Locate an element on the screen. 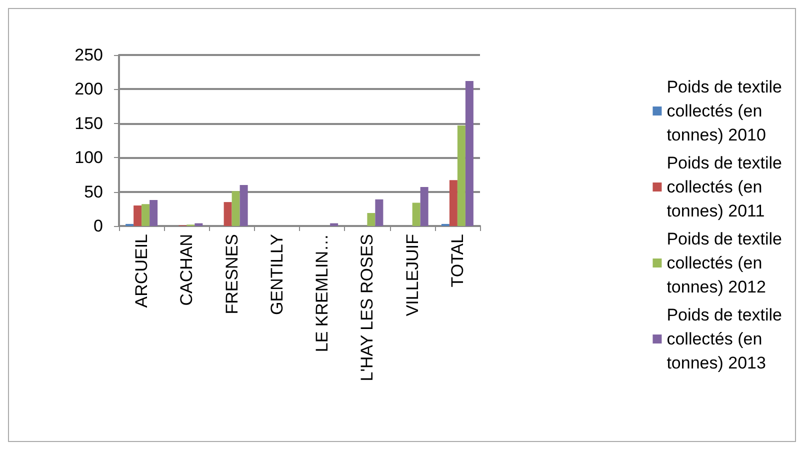  x-tick-label: CACHAN is located at coordinates (186, 270).